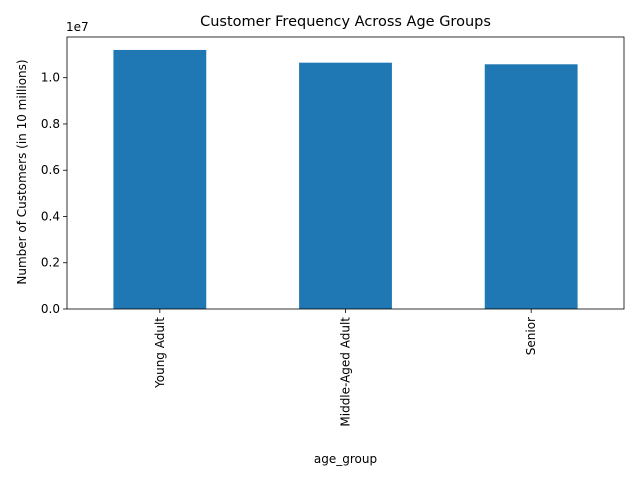  What do you see at coordinates (160, 353) in the screenshot?
I see `x-tick-label: Young Adult` at bounding box center [160, 353].